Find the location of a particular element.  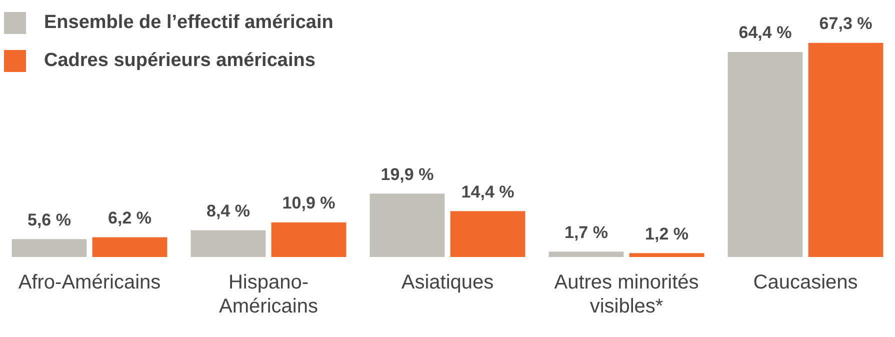

data-label: 5,6 % is located at coordinates (49, 220).